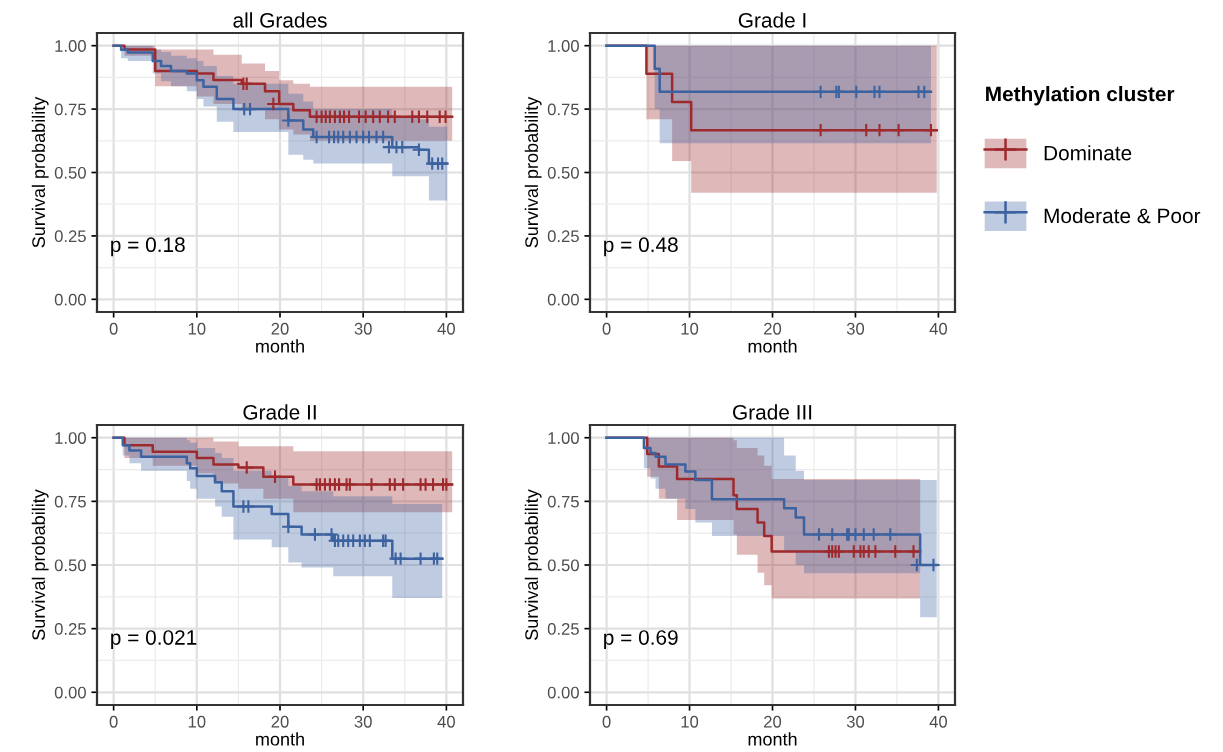  I want to click on legend-label: Dominate, so click(1088, 153).